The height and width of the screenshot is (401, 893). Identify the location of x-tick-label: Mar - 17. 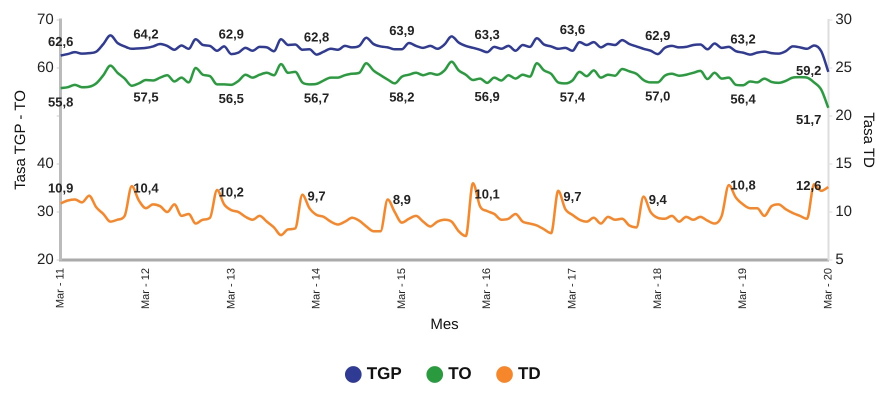
(572, 289).